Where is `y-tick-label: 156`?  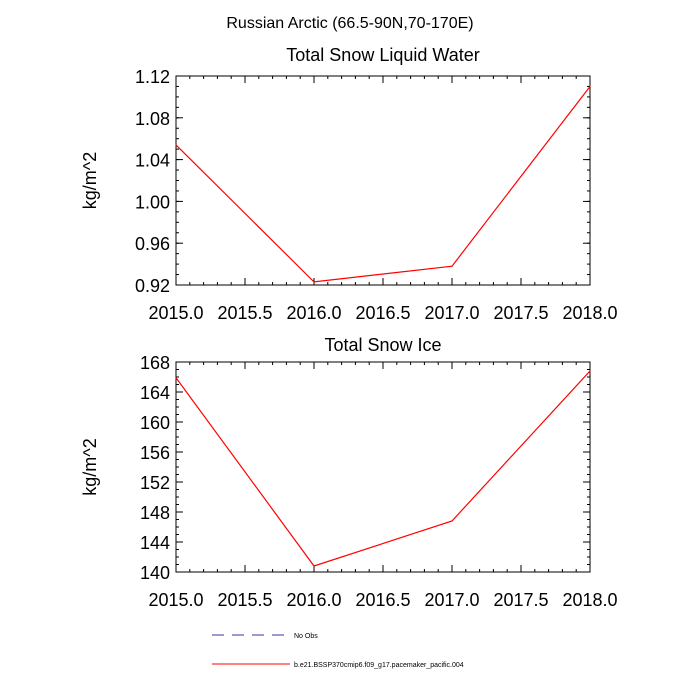
y-tick-label: 156 is located at coordinates (155, 453).